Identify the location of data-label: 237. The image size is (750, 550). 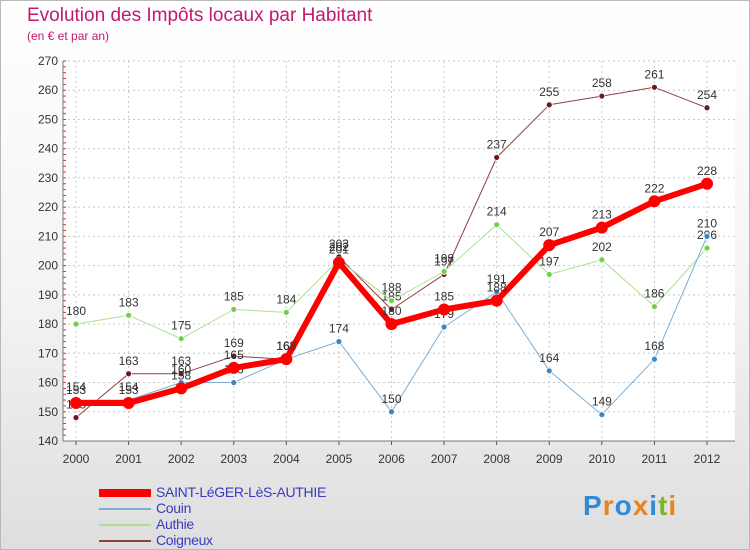
(497, 144).